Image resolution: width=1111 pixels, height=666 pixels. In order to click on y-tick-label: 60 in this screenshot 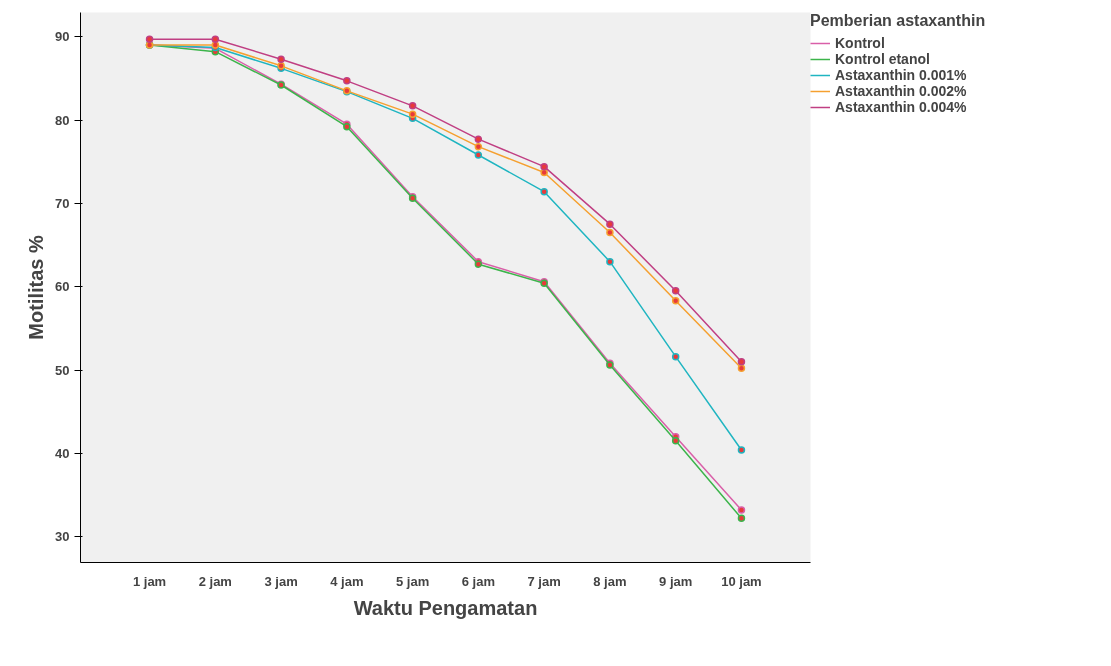, I will do `click(62, 287)`.